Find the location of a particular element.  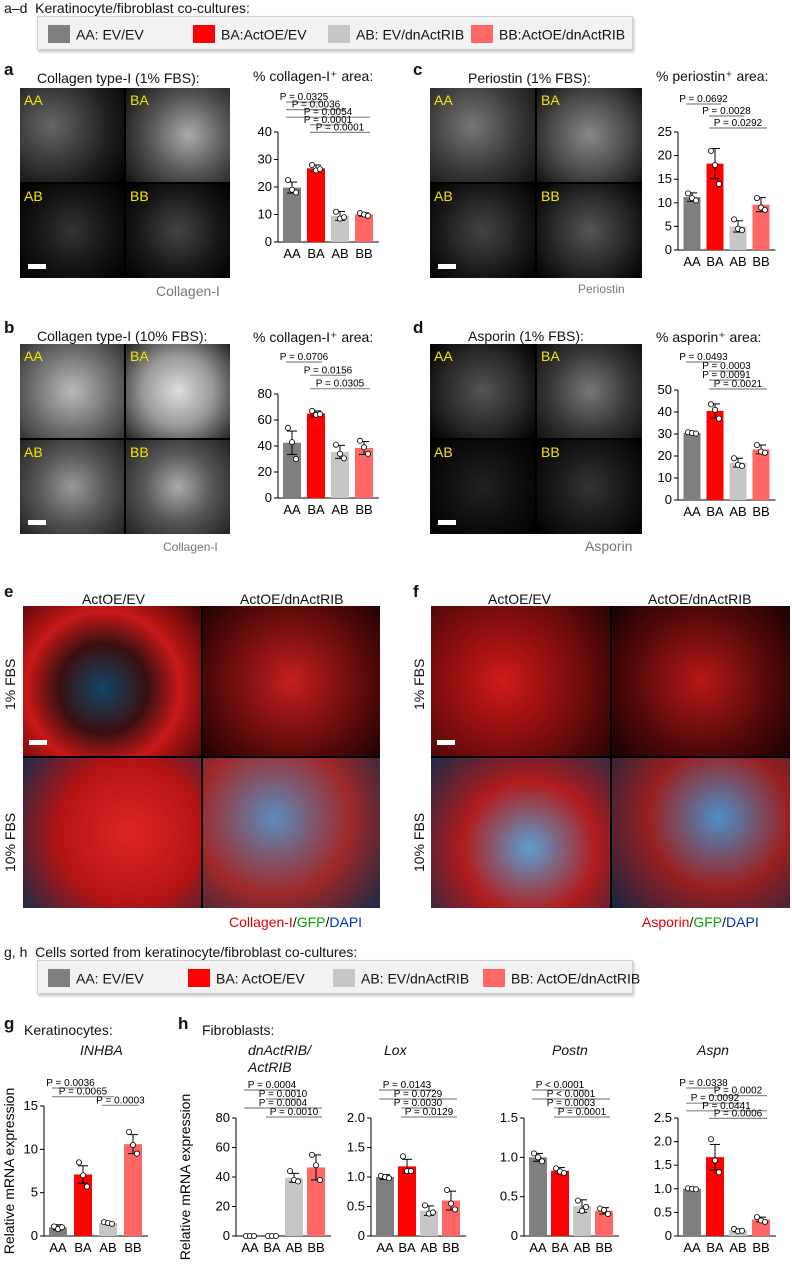

legend-item-bb: BB: ActOE/dnActRIB is located at coordinates (561, 978).